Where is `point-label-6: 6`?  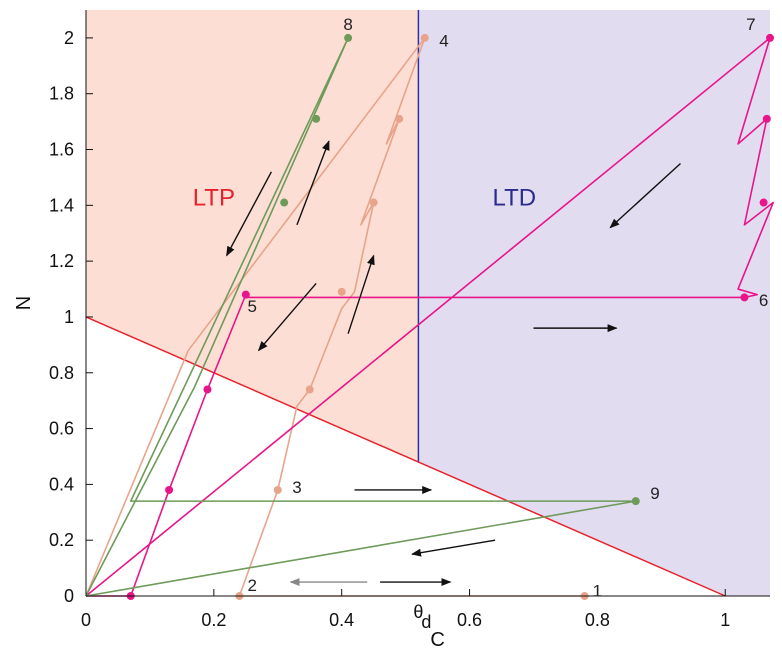 point-label-6: 6 is located at coordinates (763, 300).